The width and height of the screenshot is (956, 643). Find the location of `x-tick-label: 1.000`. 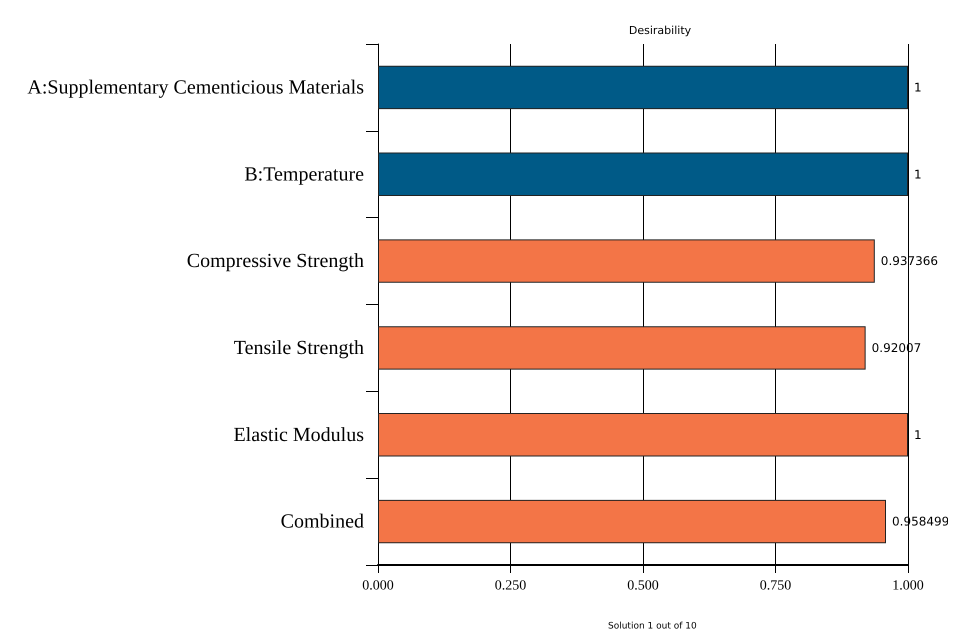

x-tick-label: 1.000 is located at coordinates (908, 586).